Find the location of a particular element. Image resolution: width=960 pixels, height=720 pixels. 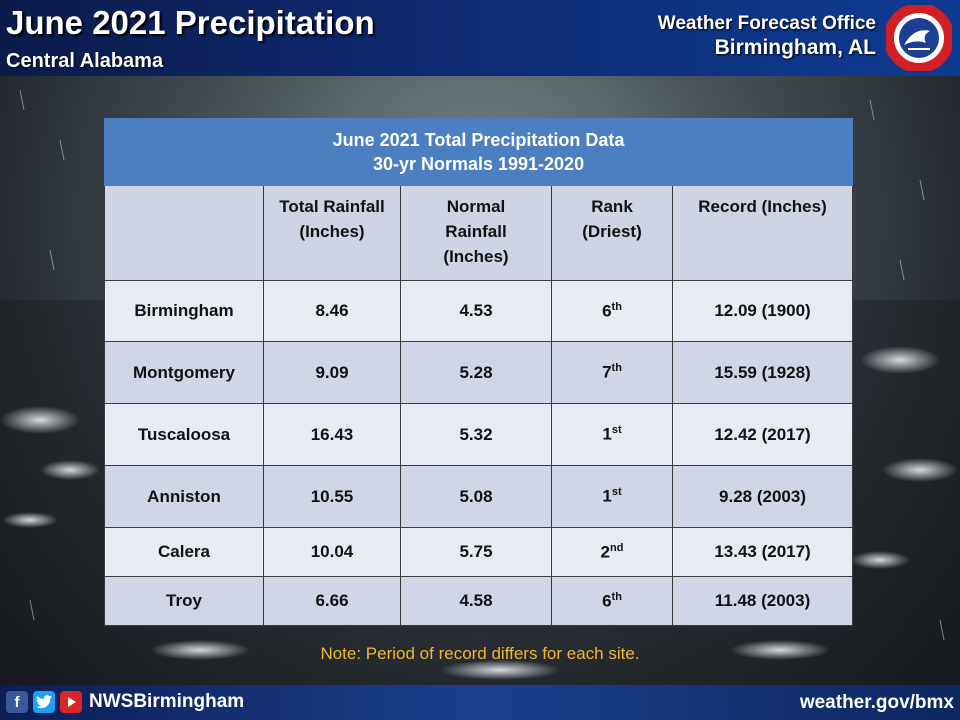

column-header-site is located at coordinates (184, 233).